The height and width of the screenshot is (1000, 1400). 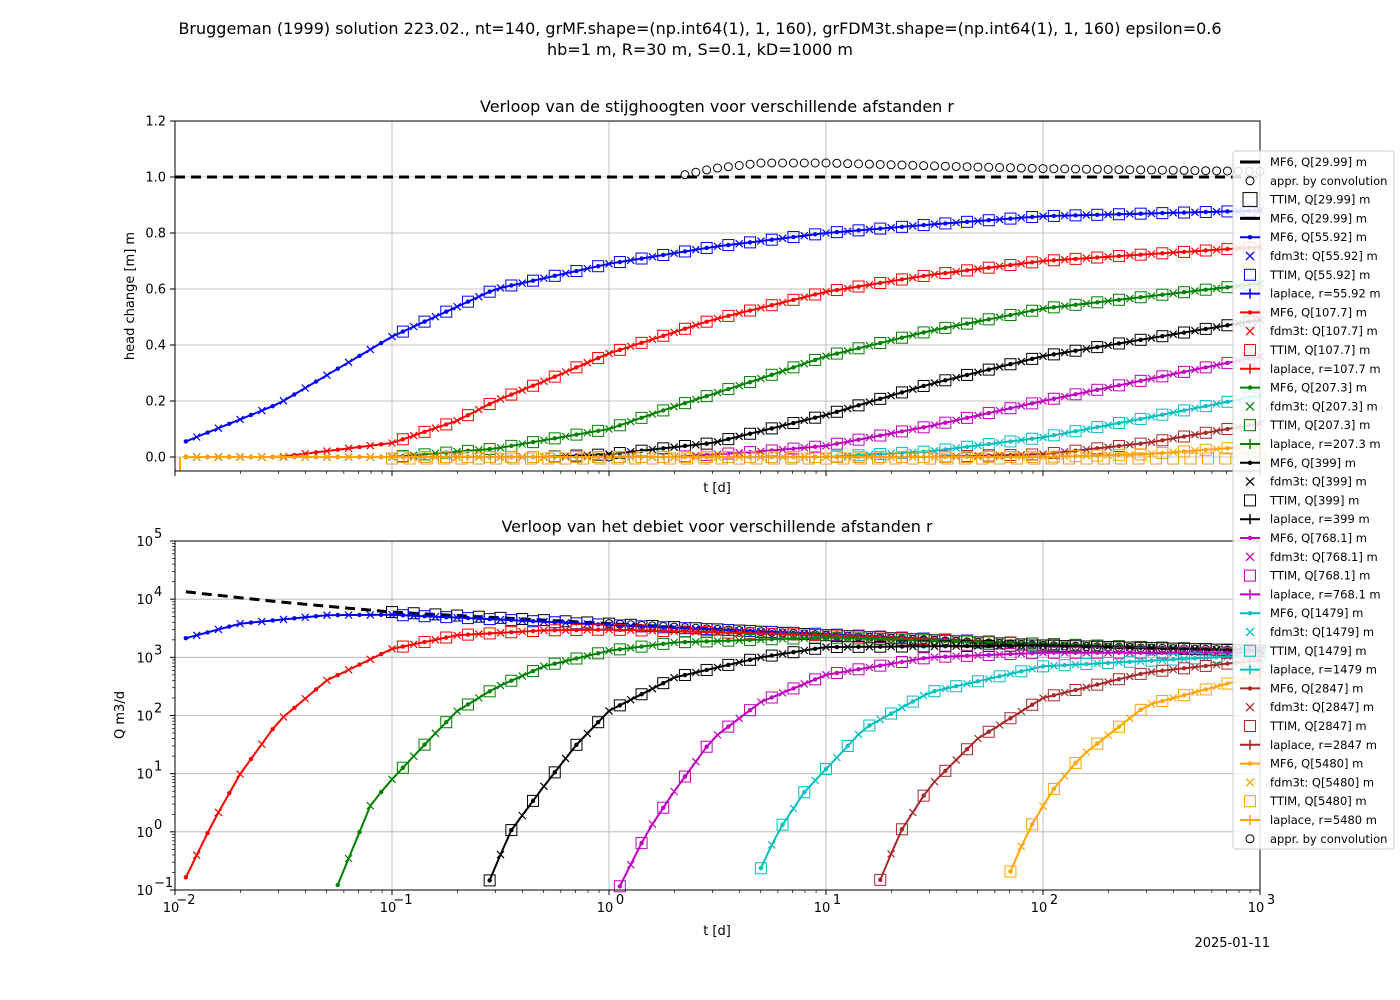 What do you see at coordinates (1250, 425) in the screenshot?
I see `legend-square-swatch` at bounding box center [1250, 425].